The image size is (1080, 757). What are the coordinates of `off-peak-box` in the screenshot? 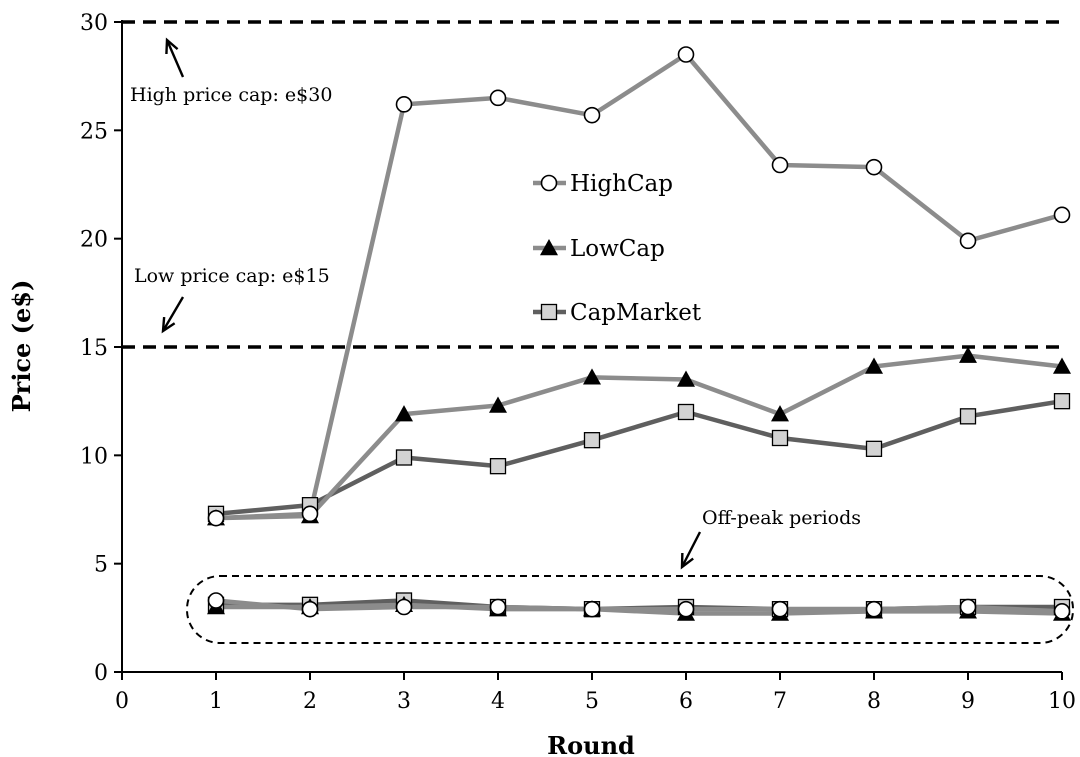 It's located at (630, 609).